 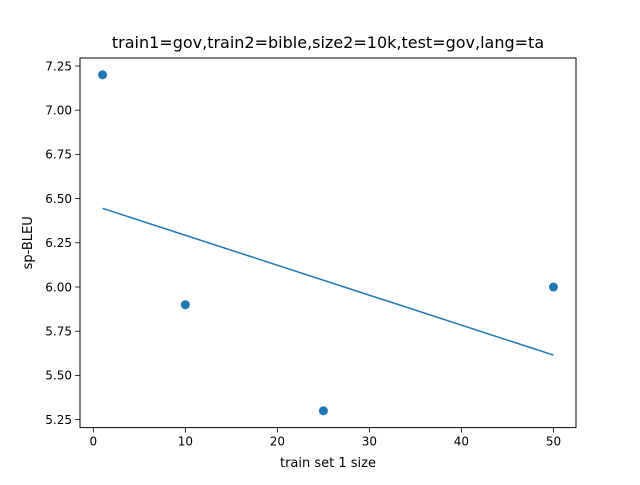 What do you see at coordinates (325, 438) in the screenshot?
I see `x-axis-ticks: 0 10 20 30 40 50` at bounding box center [325, 438].